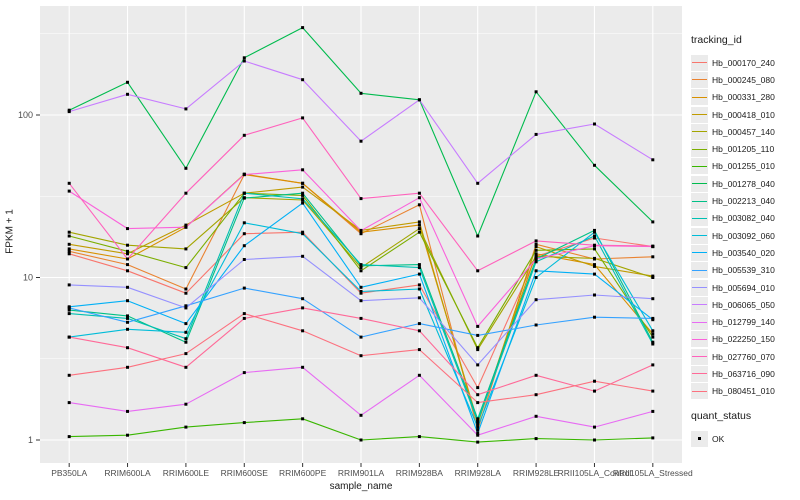 The height and width of the screenshot is (500, 800). I want to click on legend-item-Hb_001278_040: Hb_001278_040, so click(745, 183).